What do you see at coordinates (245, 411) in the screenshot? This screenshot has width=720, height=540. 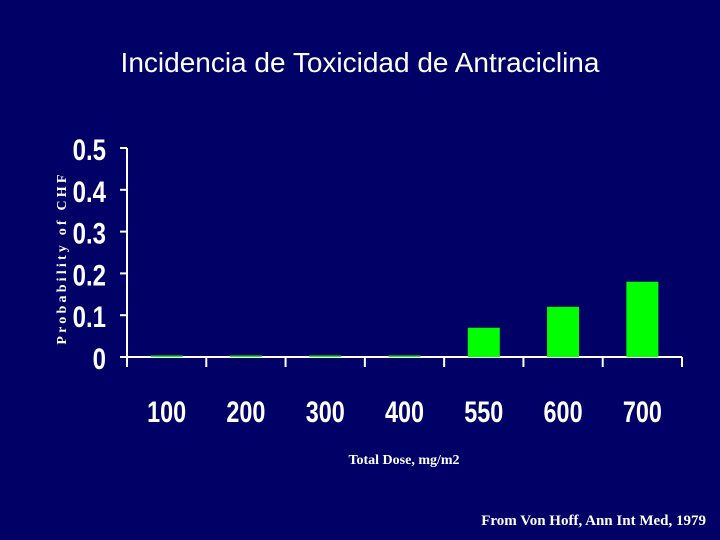 I see `x-tick-label-200: 200` at bounding box center [245, 411].